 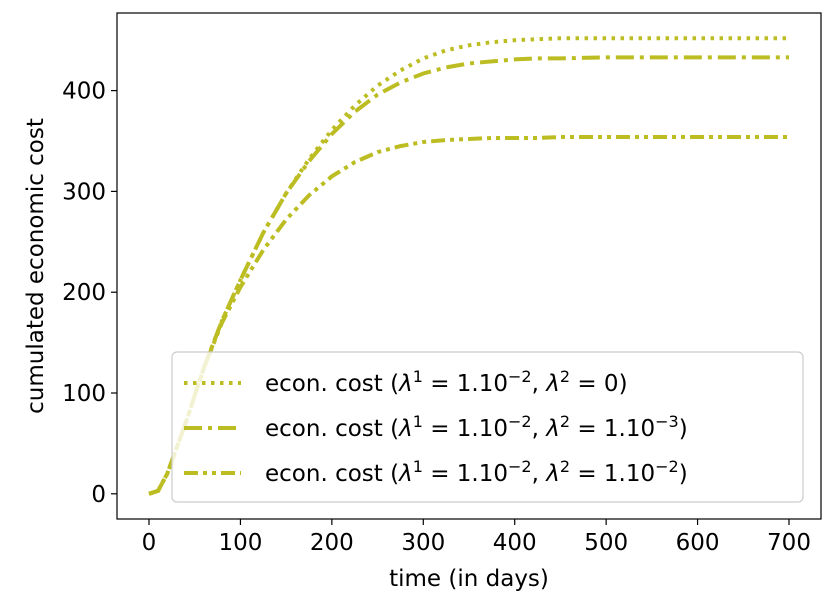 I want to click on y-tick-label: 200, so click(x=84, y=293).